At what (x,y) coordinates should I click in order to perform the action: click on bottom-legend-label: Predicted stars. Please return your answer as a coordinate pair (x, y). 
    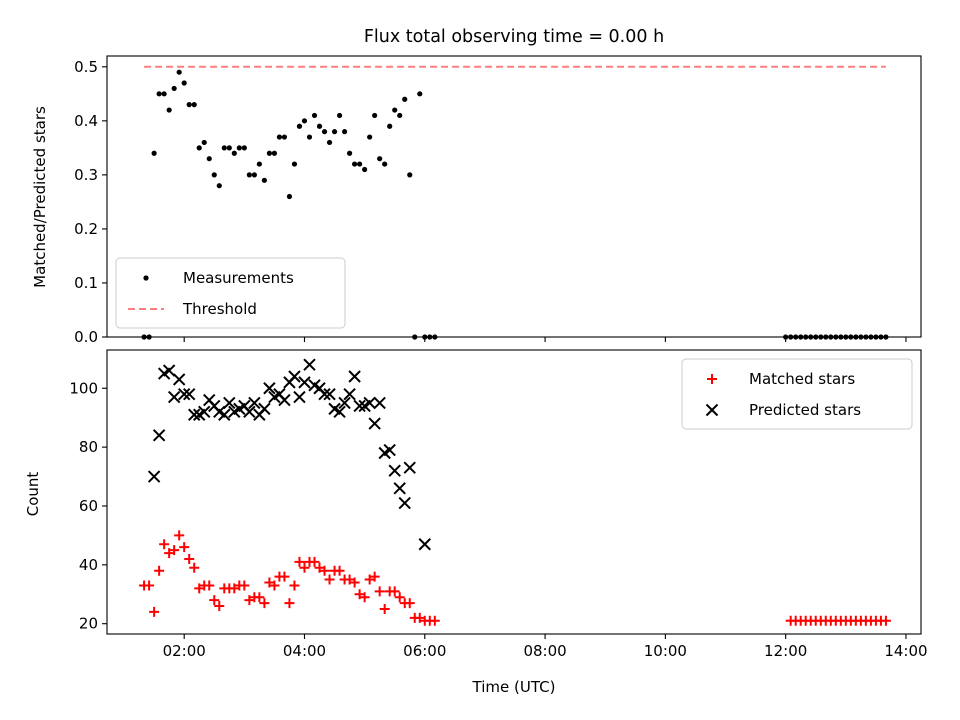
    Looking at the image, I should click on (805, 410).